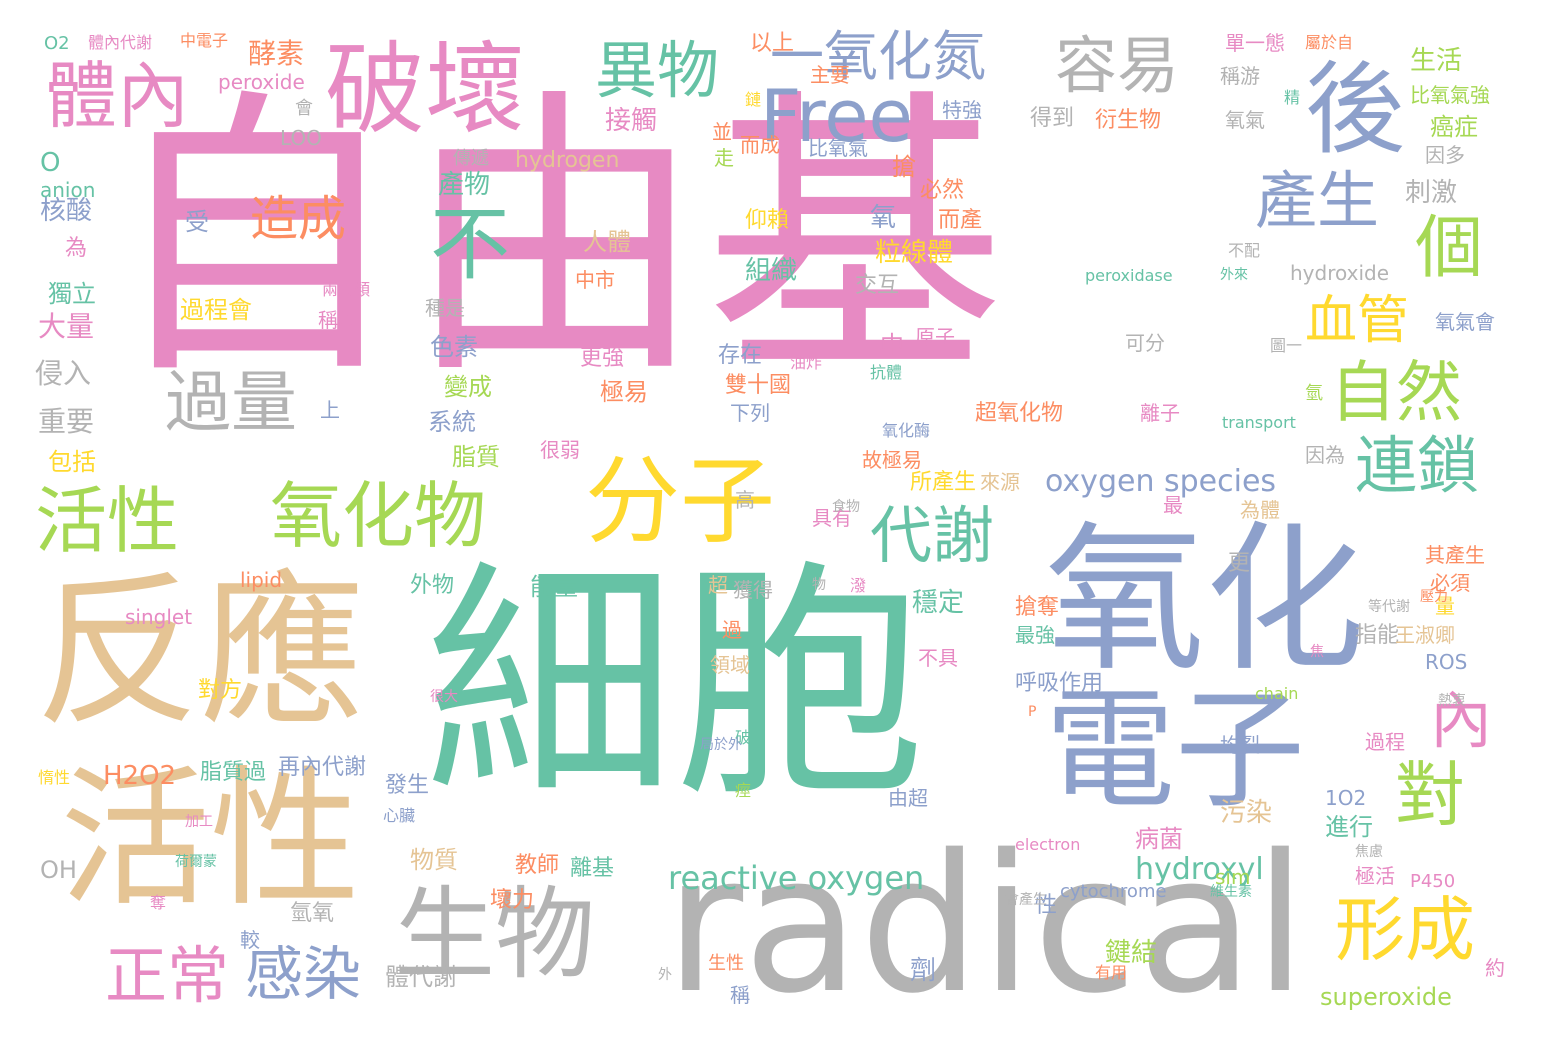 The image size is (1548, 1052). What do you see at coordinates (1244, 250) in the screenshot?
I see `word-171: 不配` at bounding box center [1244, 250].